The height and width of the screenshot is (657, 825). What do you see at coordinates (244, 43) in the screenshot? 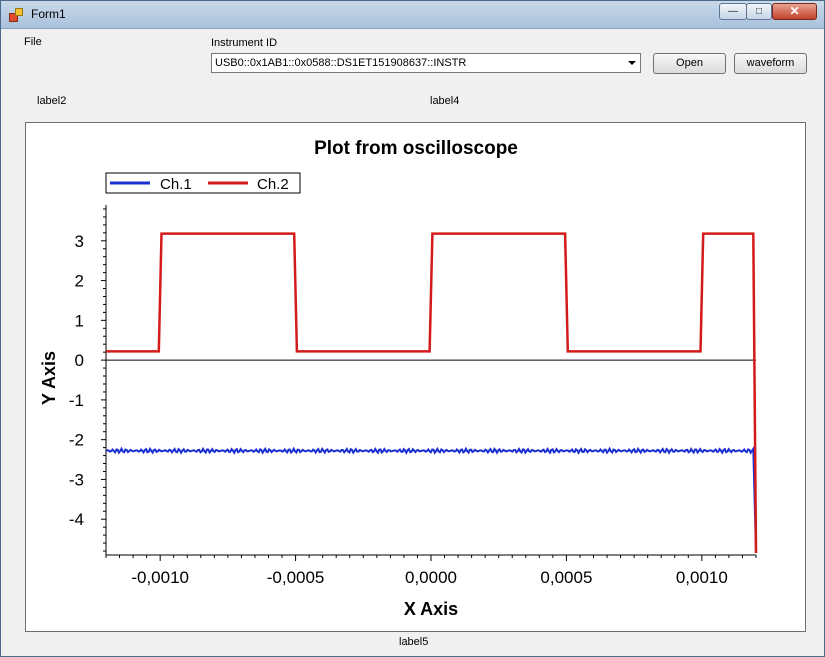
I see `instrument-id-label: Instrument ID` at bounding box center [244, 43].